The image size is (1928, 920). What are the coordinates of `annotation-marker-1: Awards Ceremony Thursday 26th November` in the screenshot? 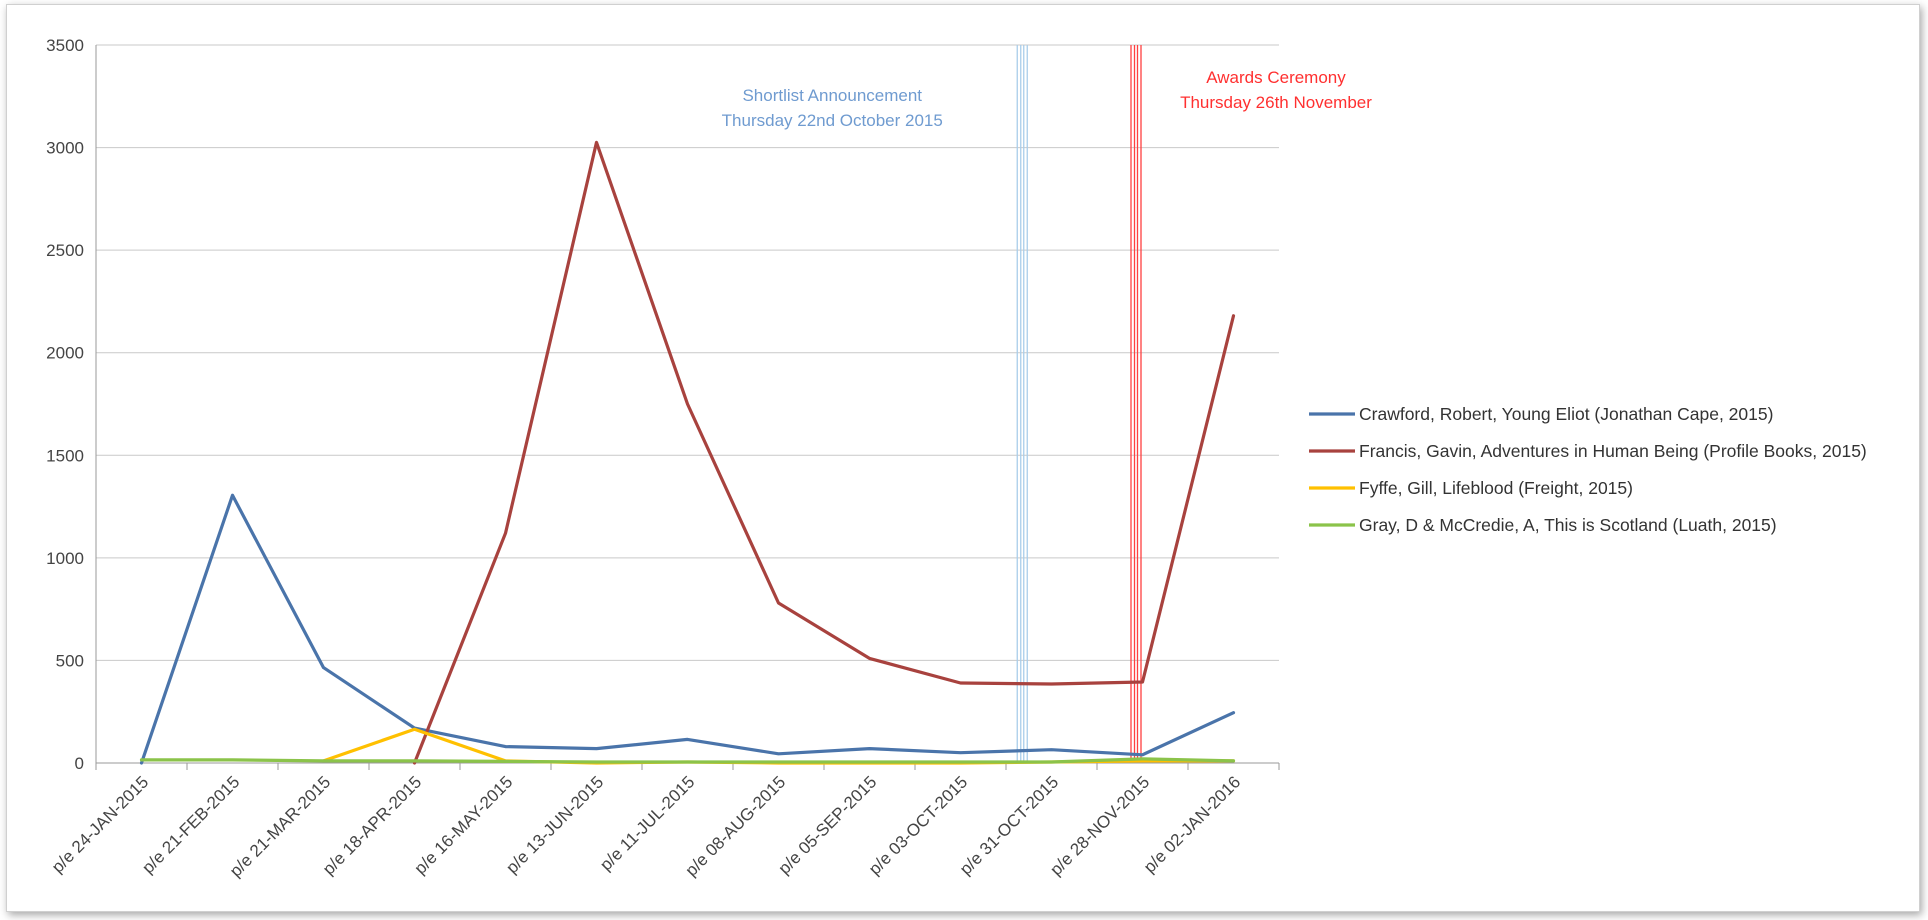 It's located at (1251, 404).